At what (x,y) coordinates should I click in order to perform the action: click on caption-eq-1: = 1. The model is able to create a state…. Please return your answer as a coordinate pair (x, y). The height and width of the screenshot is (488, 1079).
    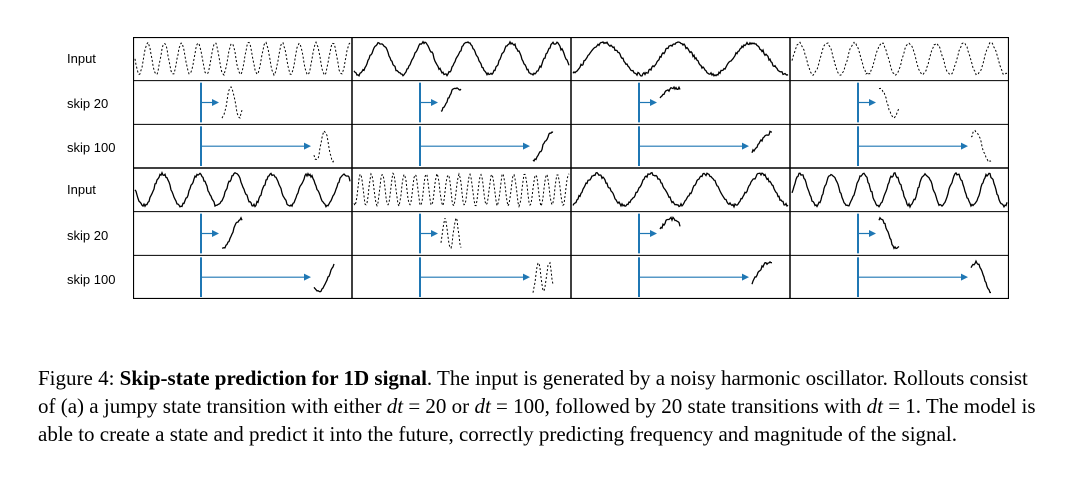
    Looking at the image, I should click on (537, 420).